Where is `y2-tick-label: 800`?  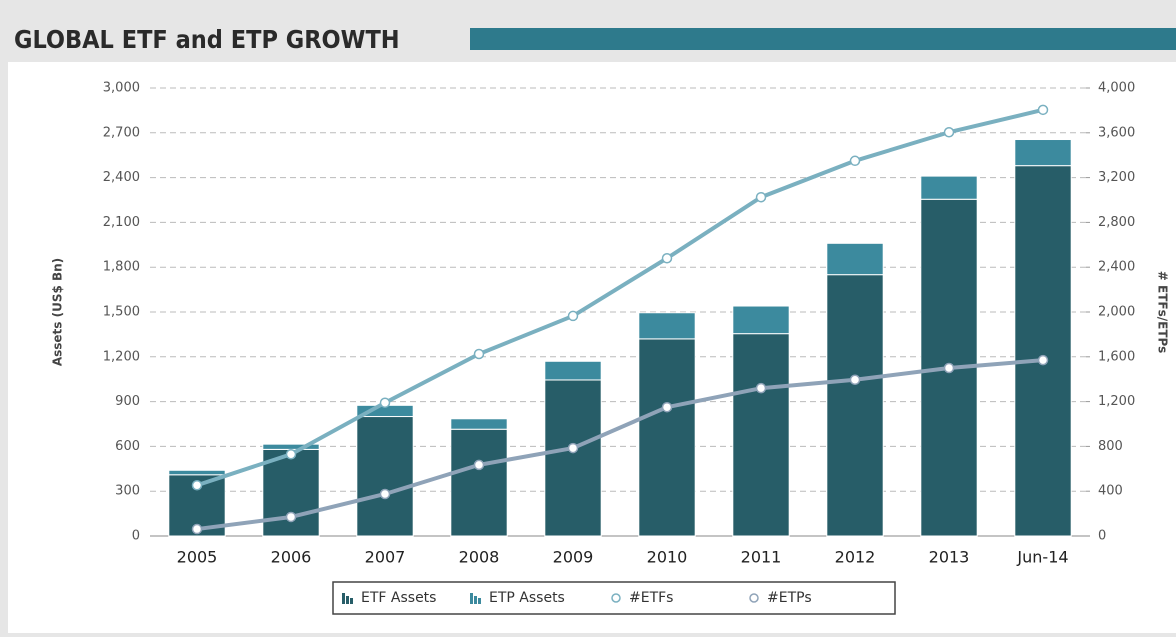 y2-tick-label: 800 is located at coordinates (1110, 446).